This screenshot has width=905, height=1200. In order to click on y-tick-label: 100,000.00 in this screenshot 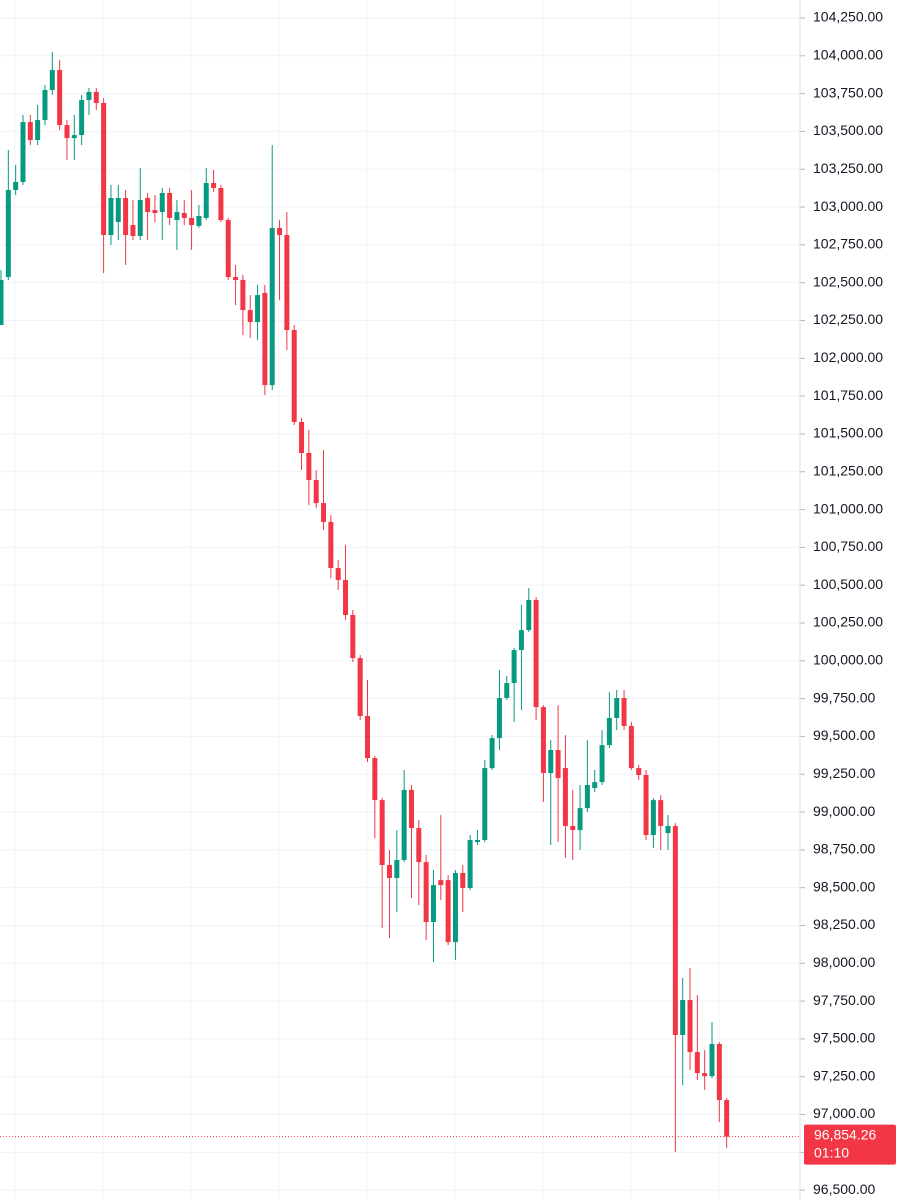, I will do `click(848, 660)`.